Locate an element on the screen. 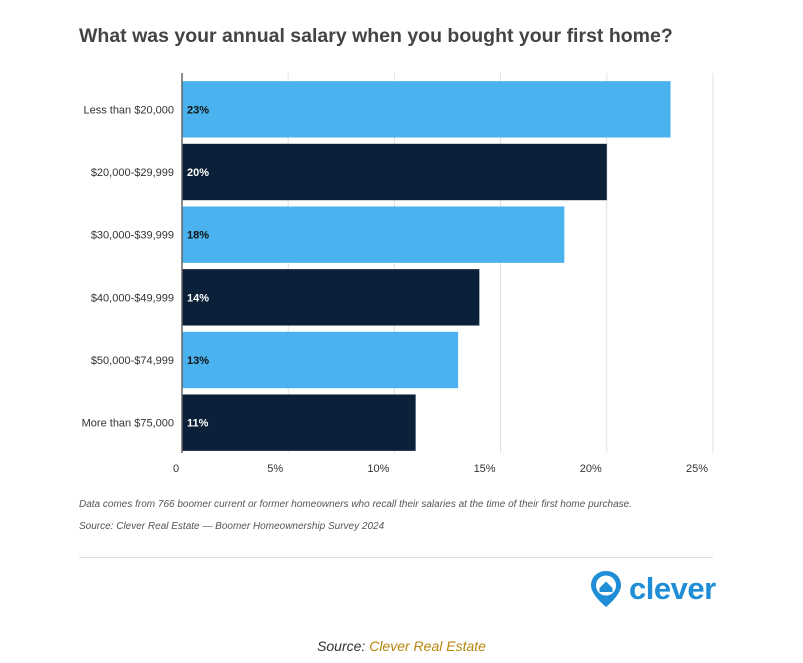  category-label: More than $75,000 is located at coordinates (128, 424).